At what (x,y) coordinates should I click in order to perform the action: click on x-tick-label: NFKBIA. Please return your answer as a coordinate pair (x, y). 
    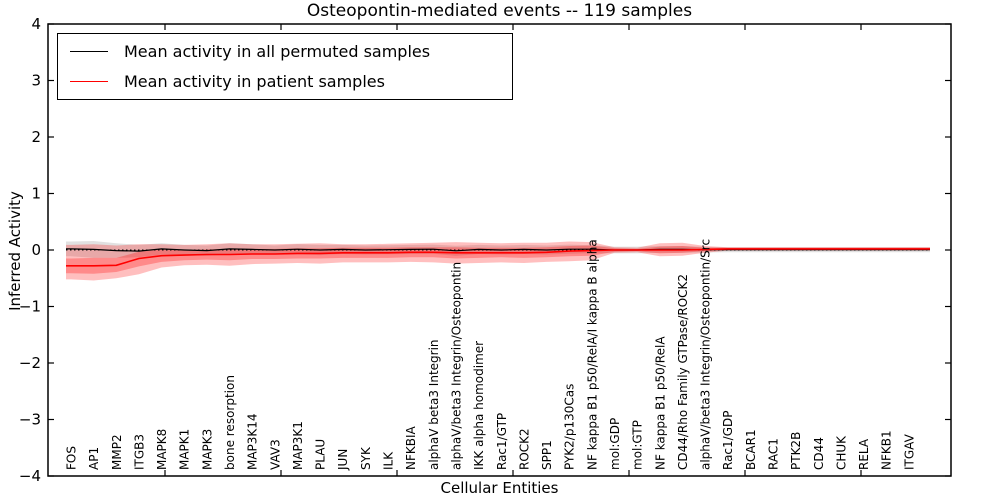
    Looking at the image, I should click on (411, 447).